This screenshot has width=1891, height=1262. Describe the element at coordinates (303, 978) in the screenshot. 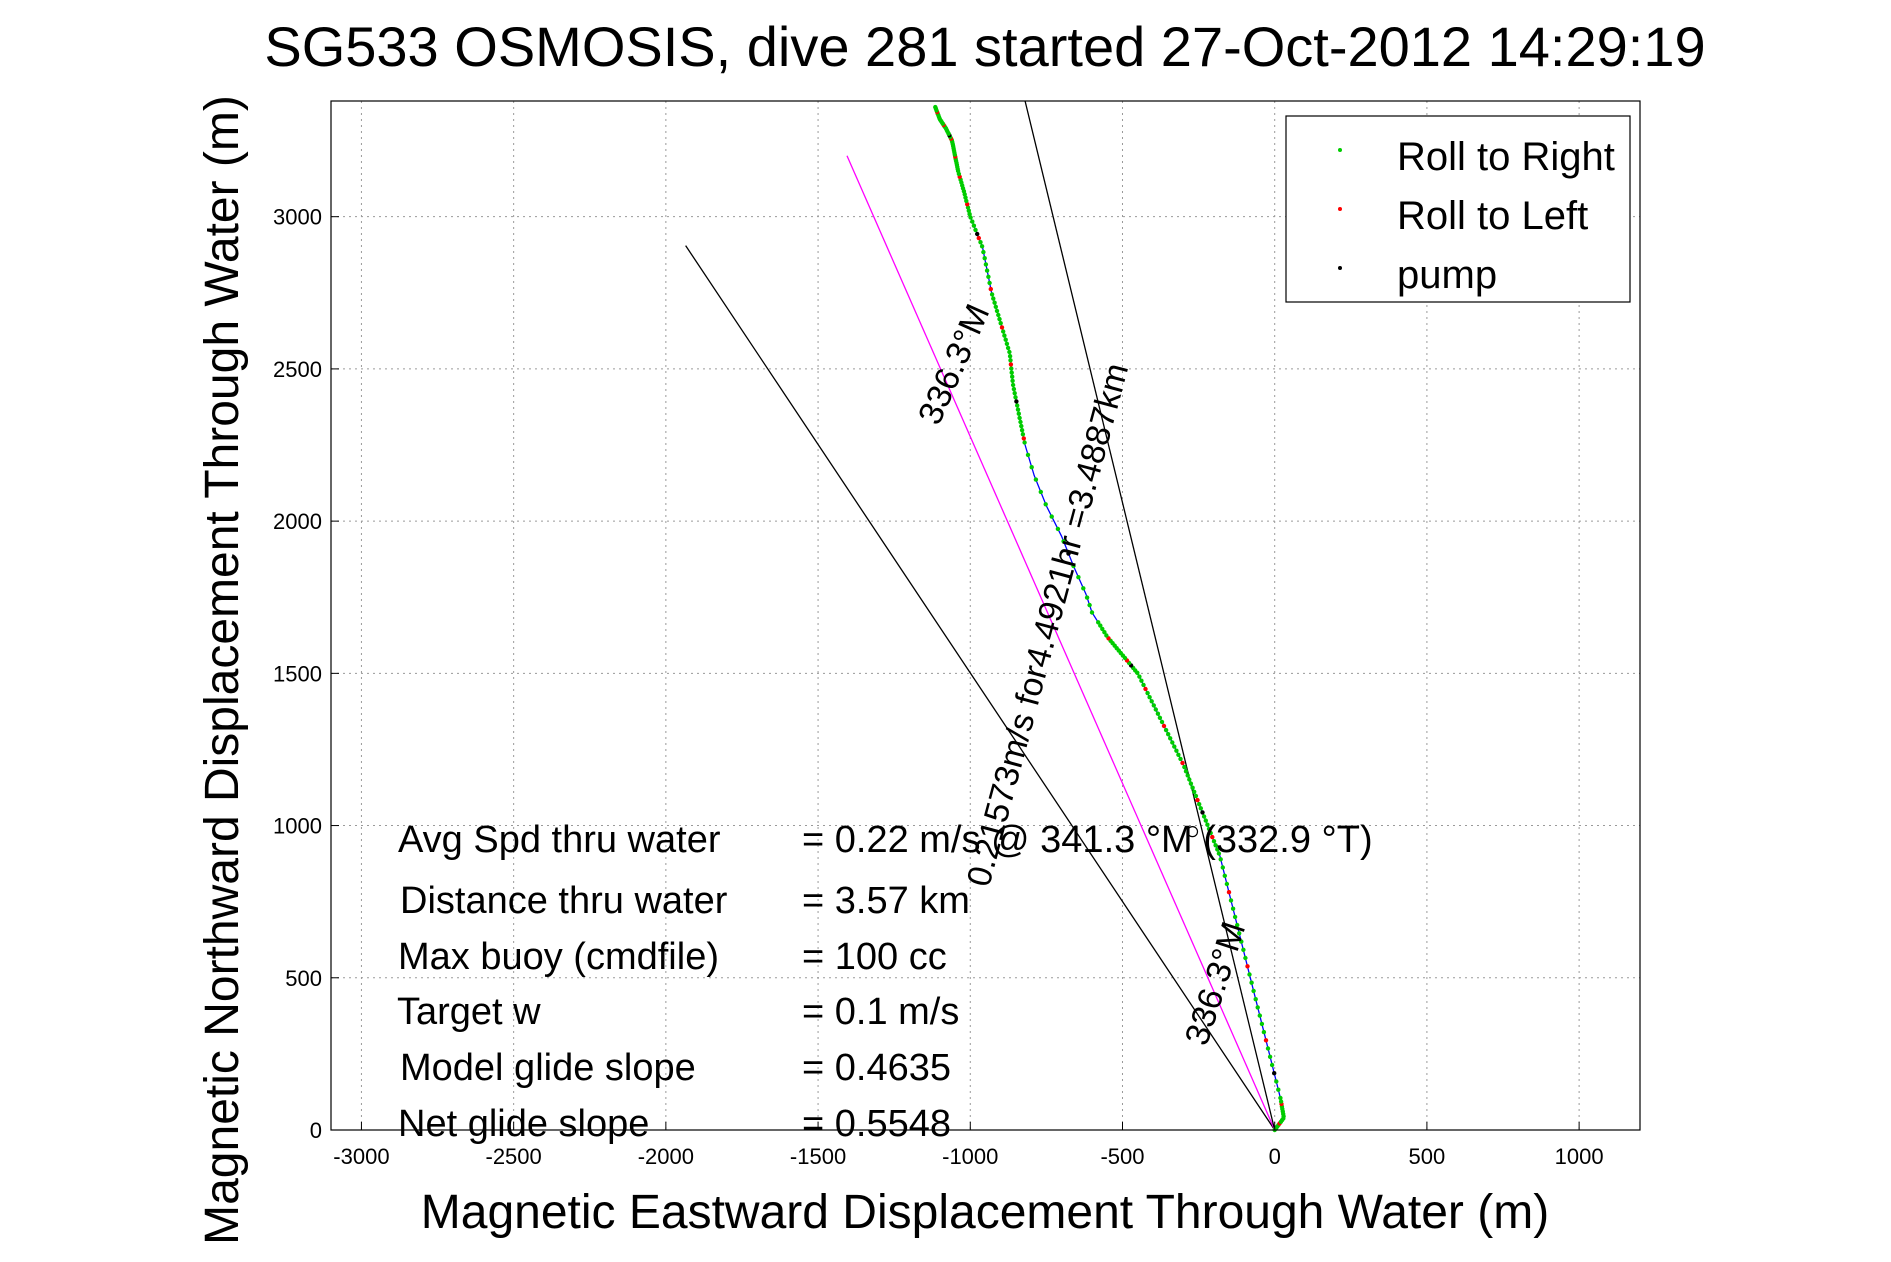

I see `y-tick-label: 500` at that location.